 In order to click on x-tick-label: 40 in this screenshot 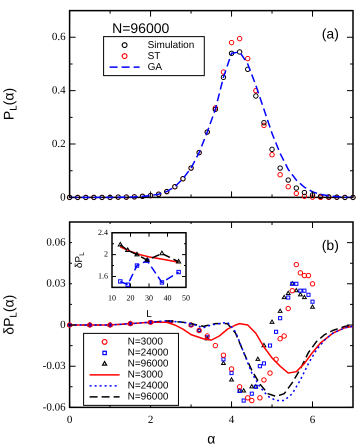, I will do `click(168, 297)`.